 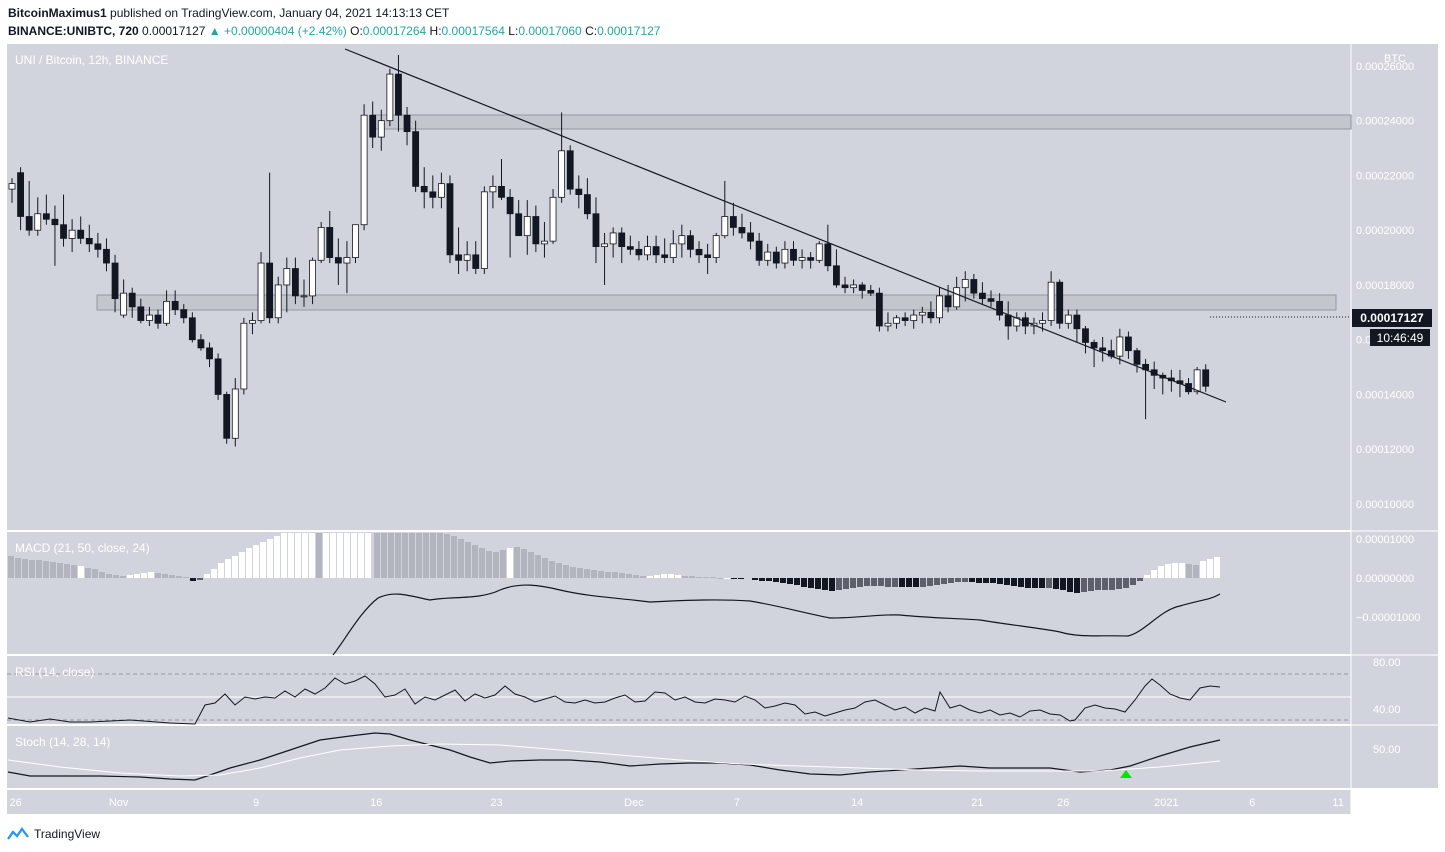 I want to click on stoch-pane, so click(x=679, y=757).